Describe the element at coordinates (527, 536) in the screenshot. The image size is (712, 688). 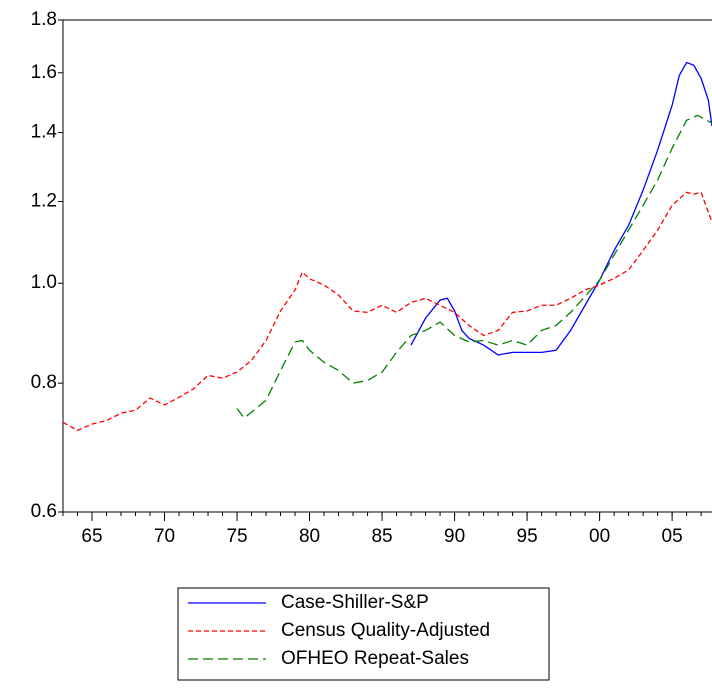
I see `x-tick-label: 95` at that location.